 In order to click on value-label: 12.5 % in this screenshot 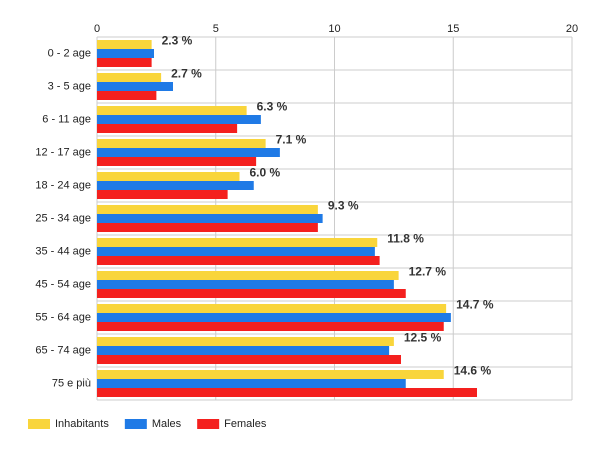, I will do `click(423, 338)`.